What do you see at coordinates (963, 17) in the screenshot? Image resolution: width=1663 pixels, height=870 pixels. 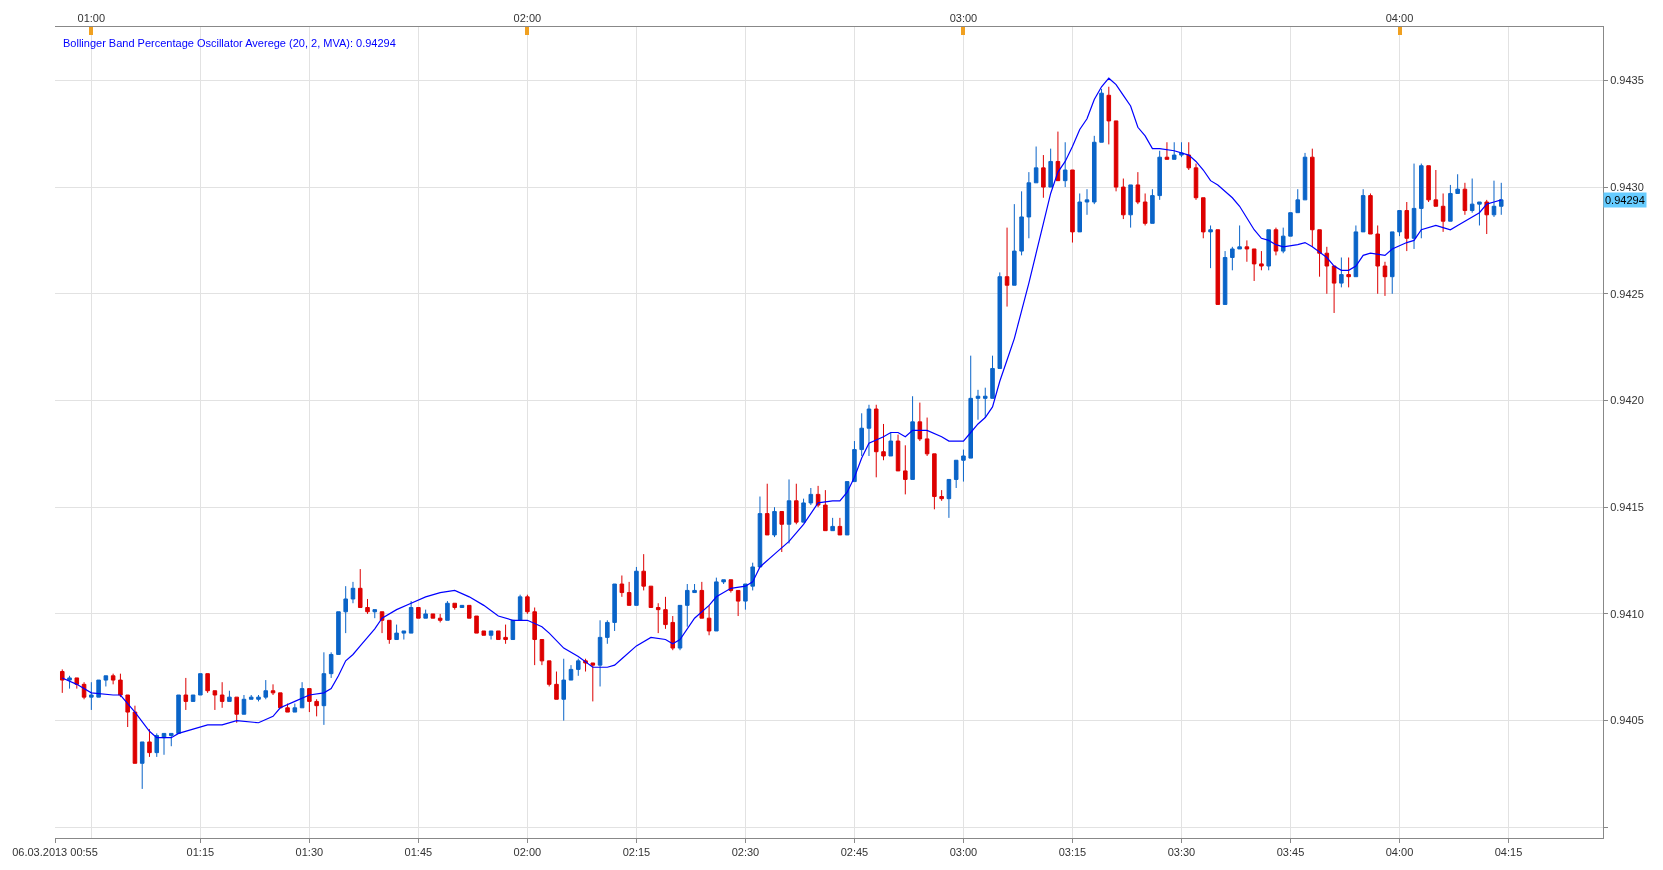 I see `x2-tick-label: 03:00` at bounding box center [963, 17].